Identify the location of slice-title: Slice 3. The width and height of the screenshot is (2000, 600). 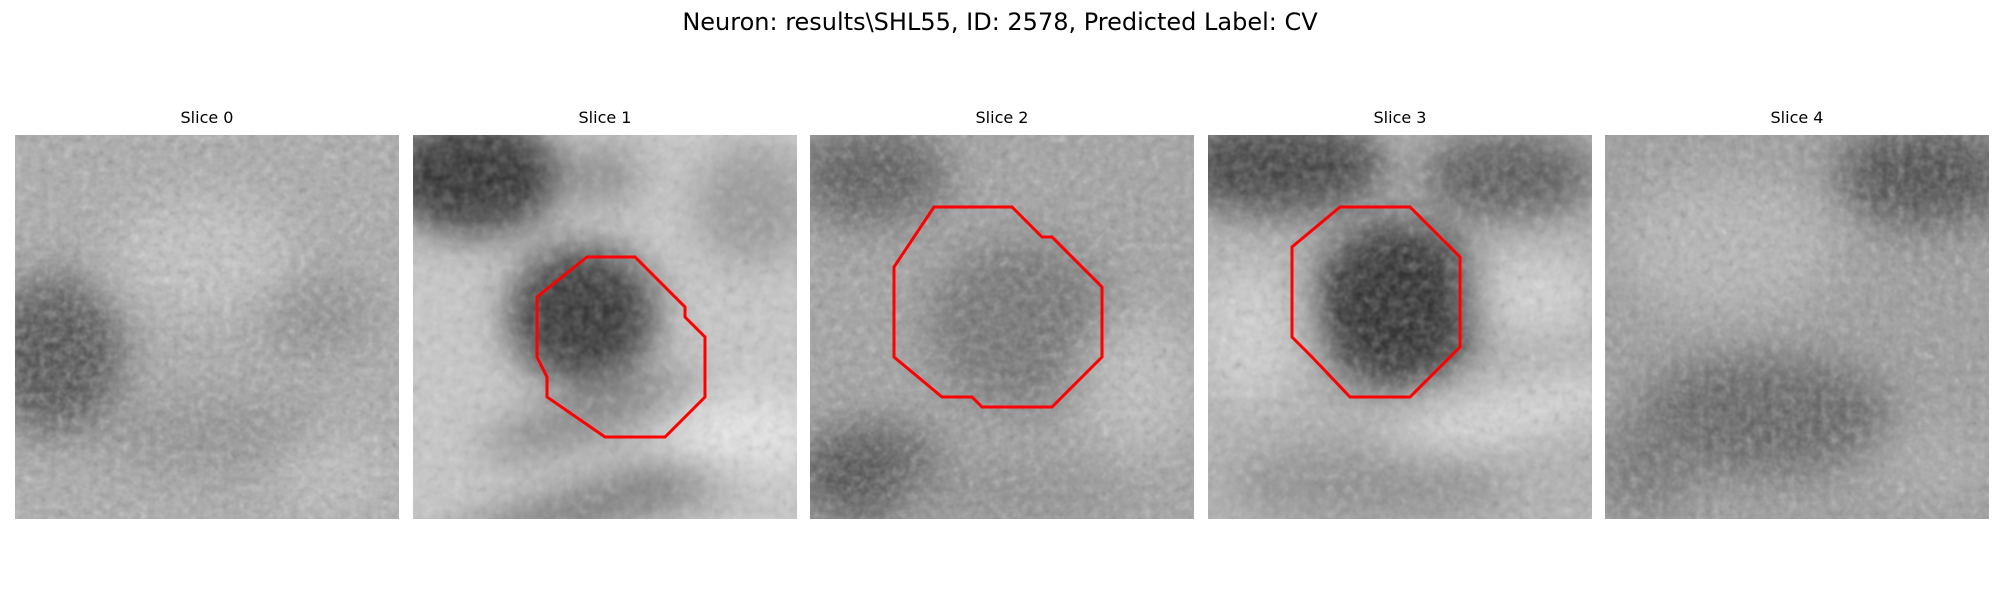
(1400, 117).